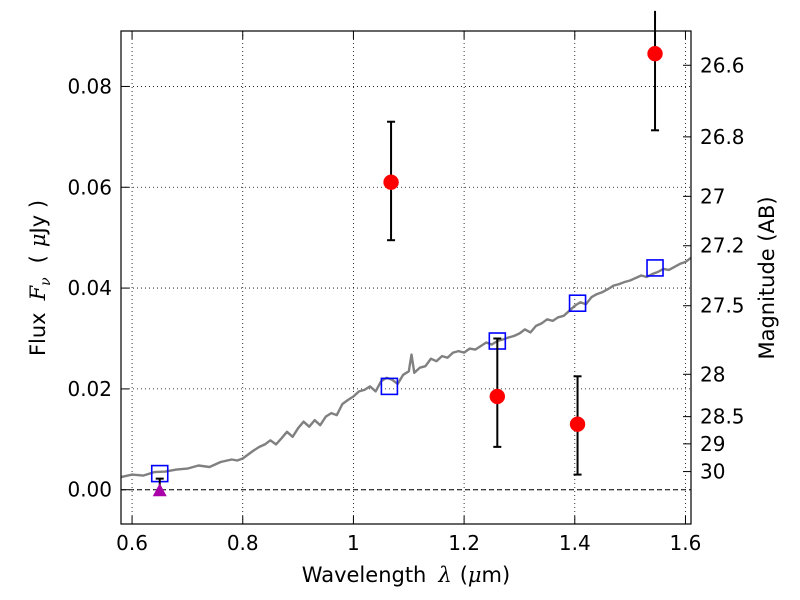 This screenshot has width=800, height=600. What do you see at coordinates (712, 374) in the screenshot?
I see `right-tick-label: 28` at bounding box center [712, 374].